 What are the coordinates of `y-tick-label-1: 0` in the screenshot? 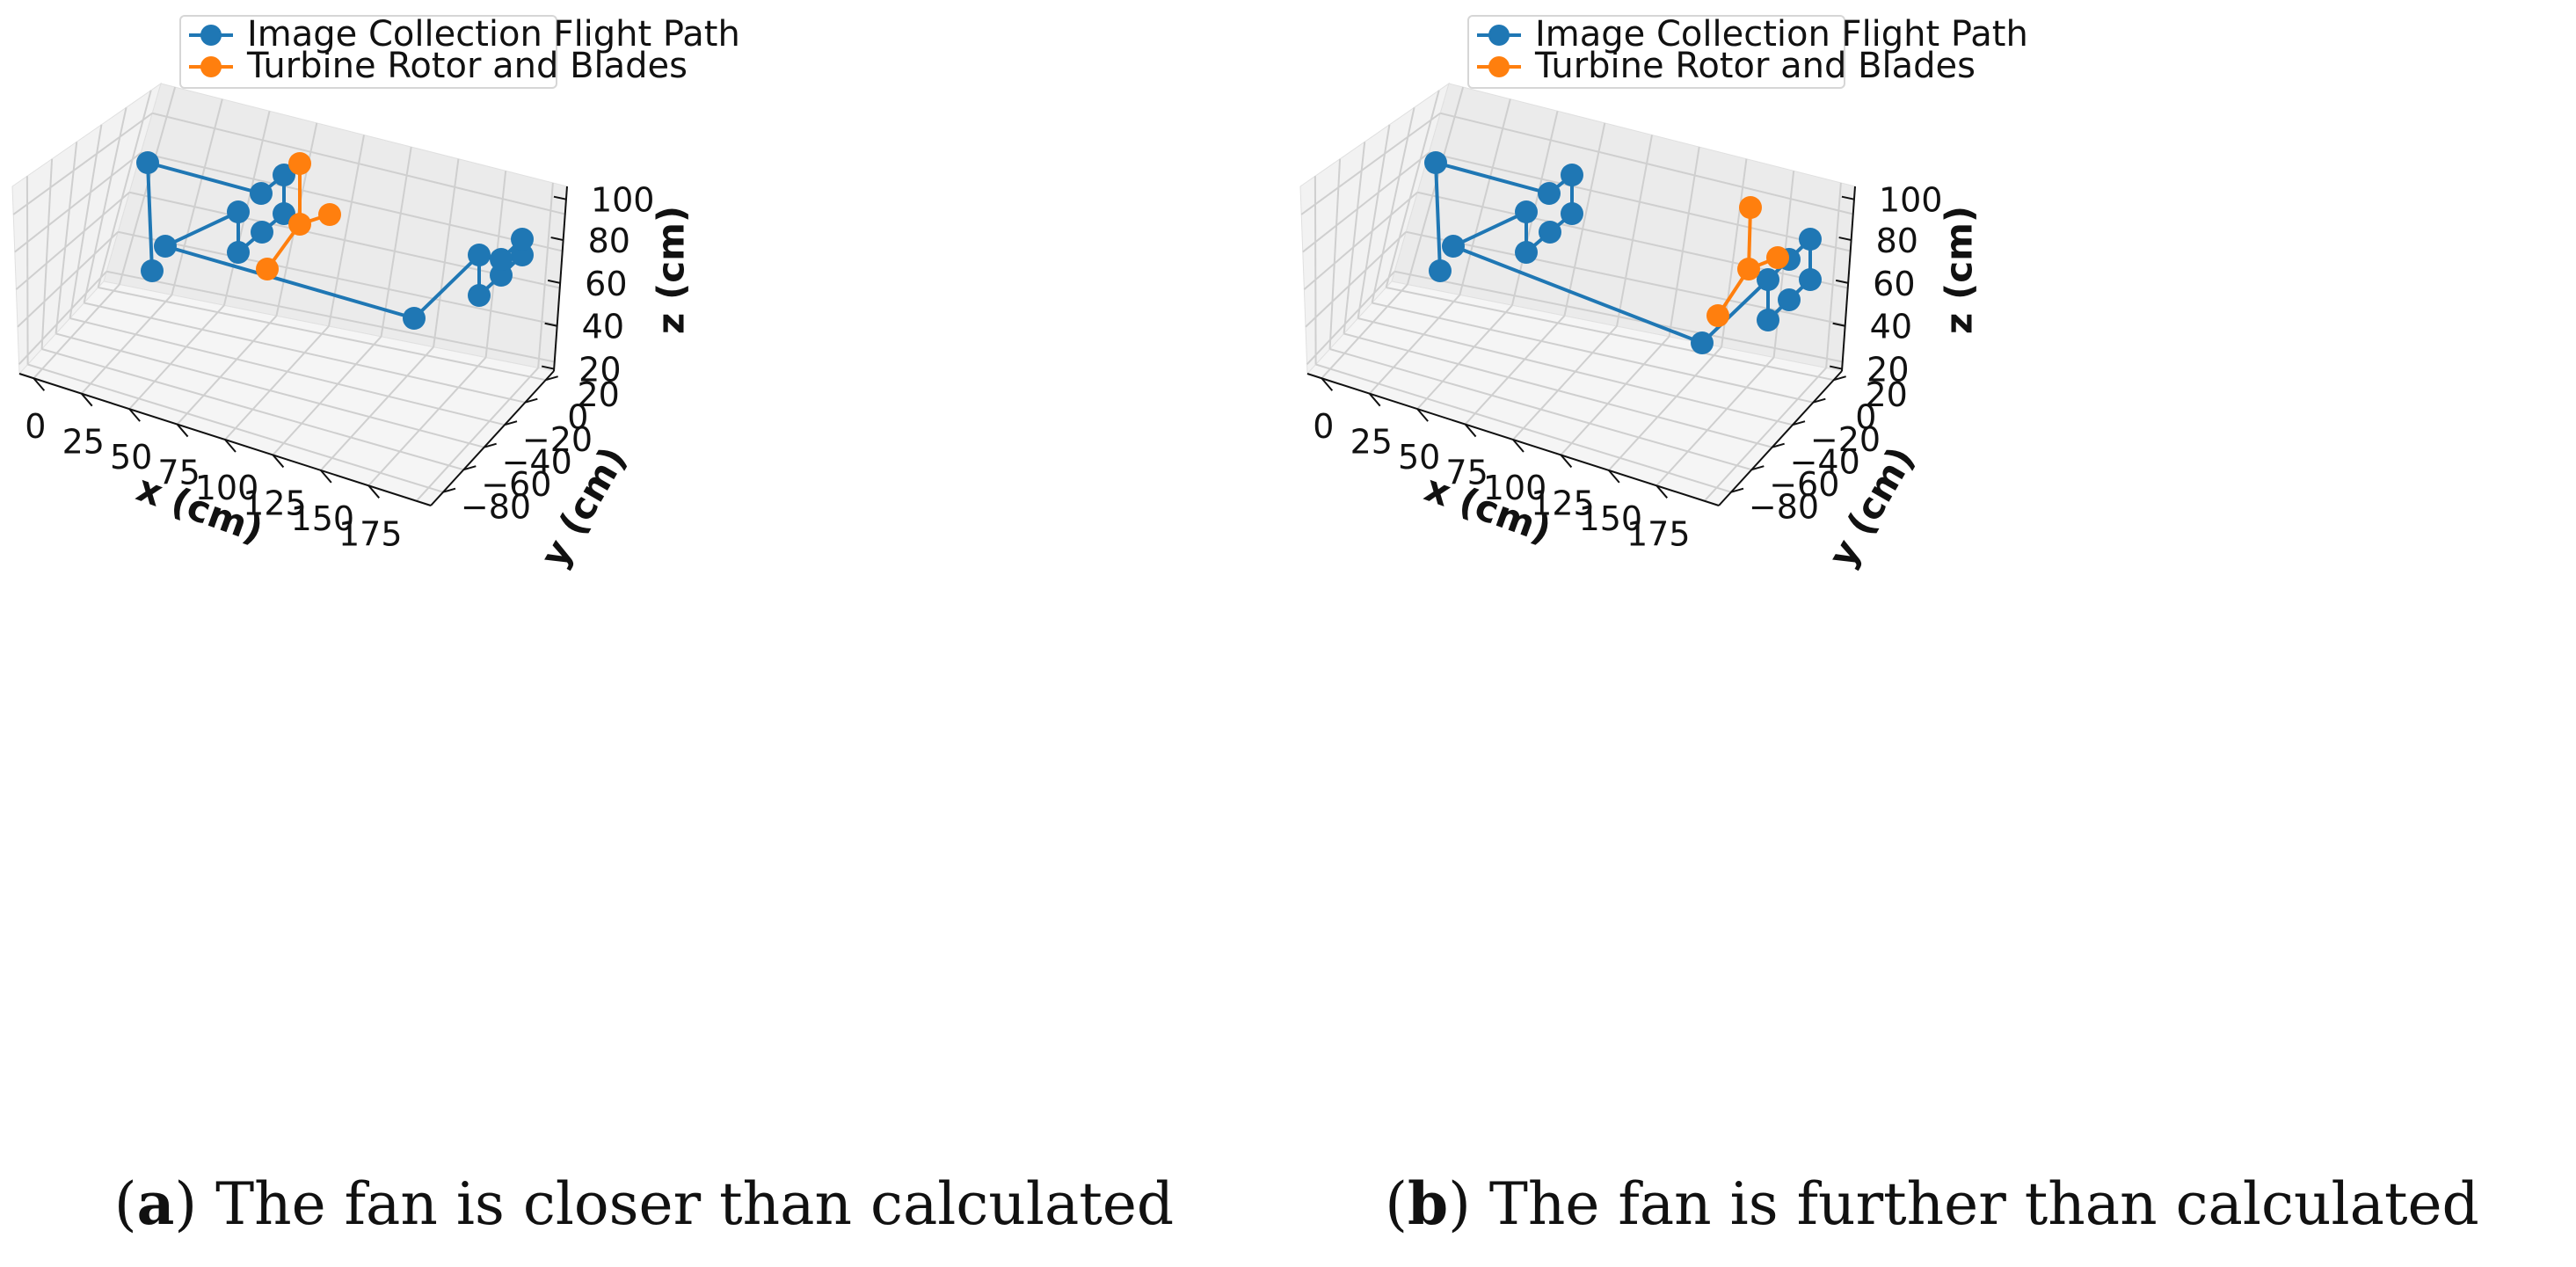 It's located at (577, 418).